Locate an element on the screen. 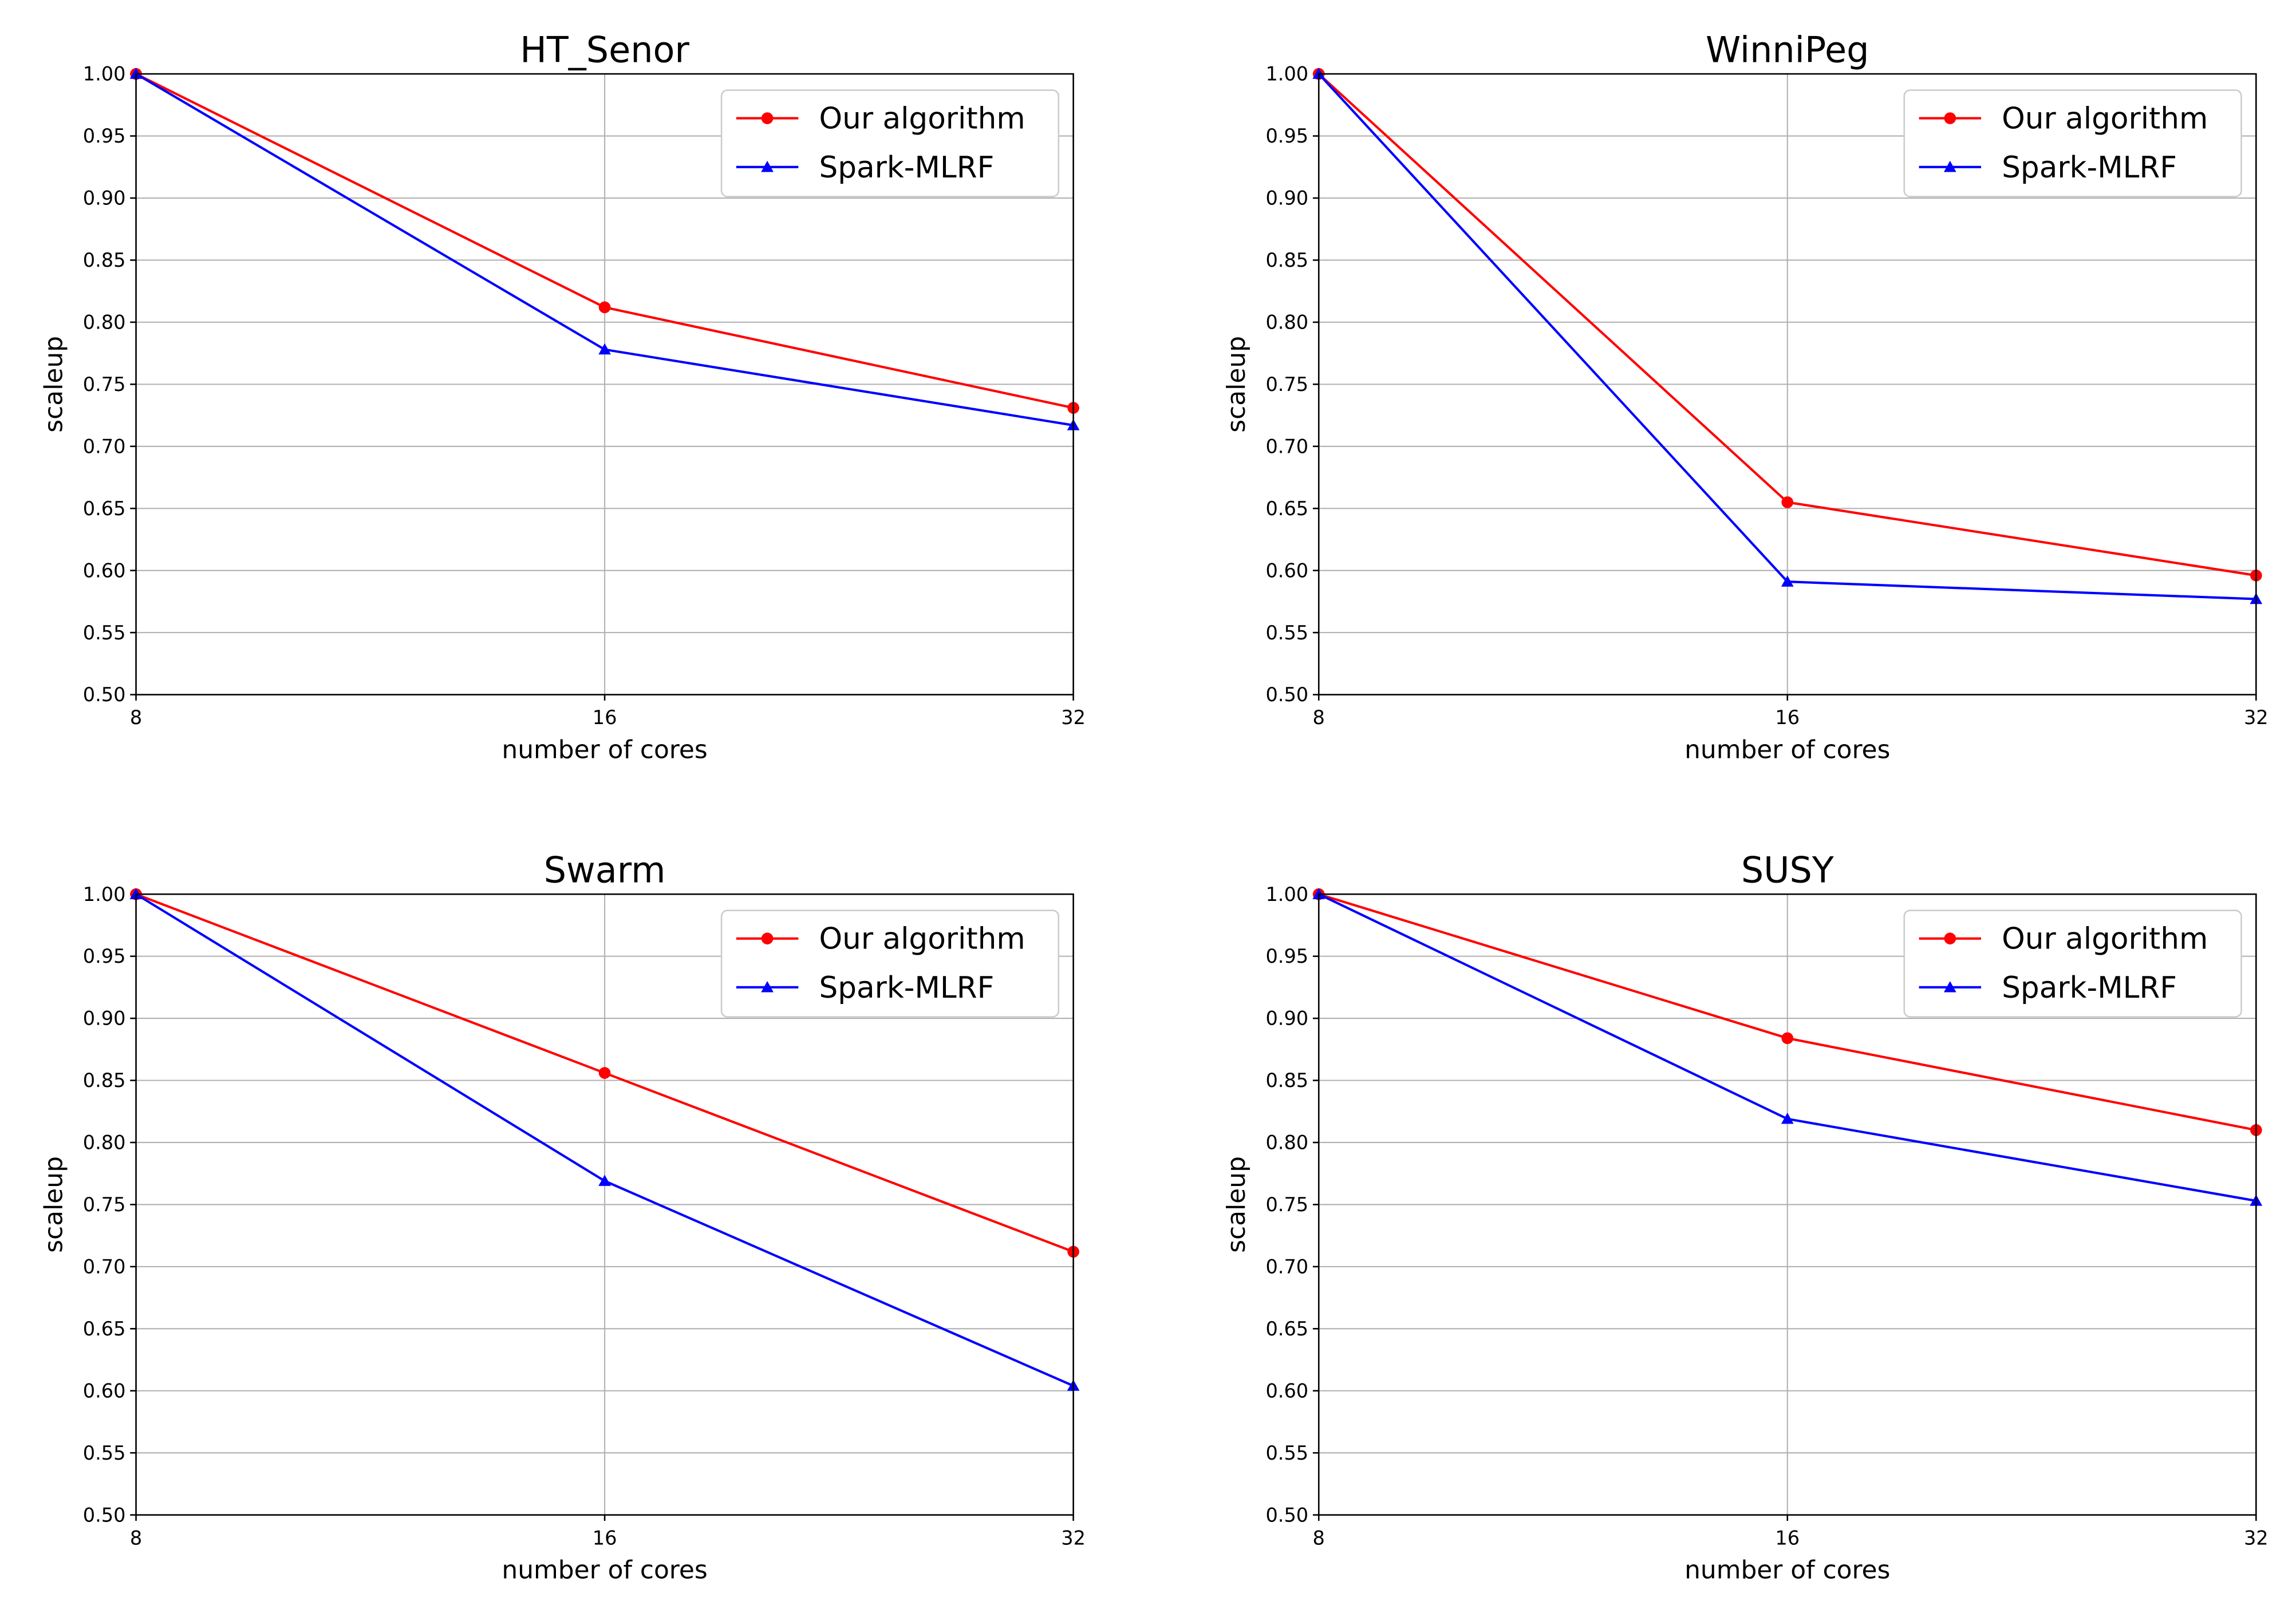  chart-title: SUSY is located at coordinates (1787, 870).